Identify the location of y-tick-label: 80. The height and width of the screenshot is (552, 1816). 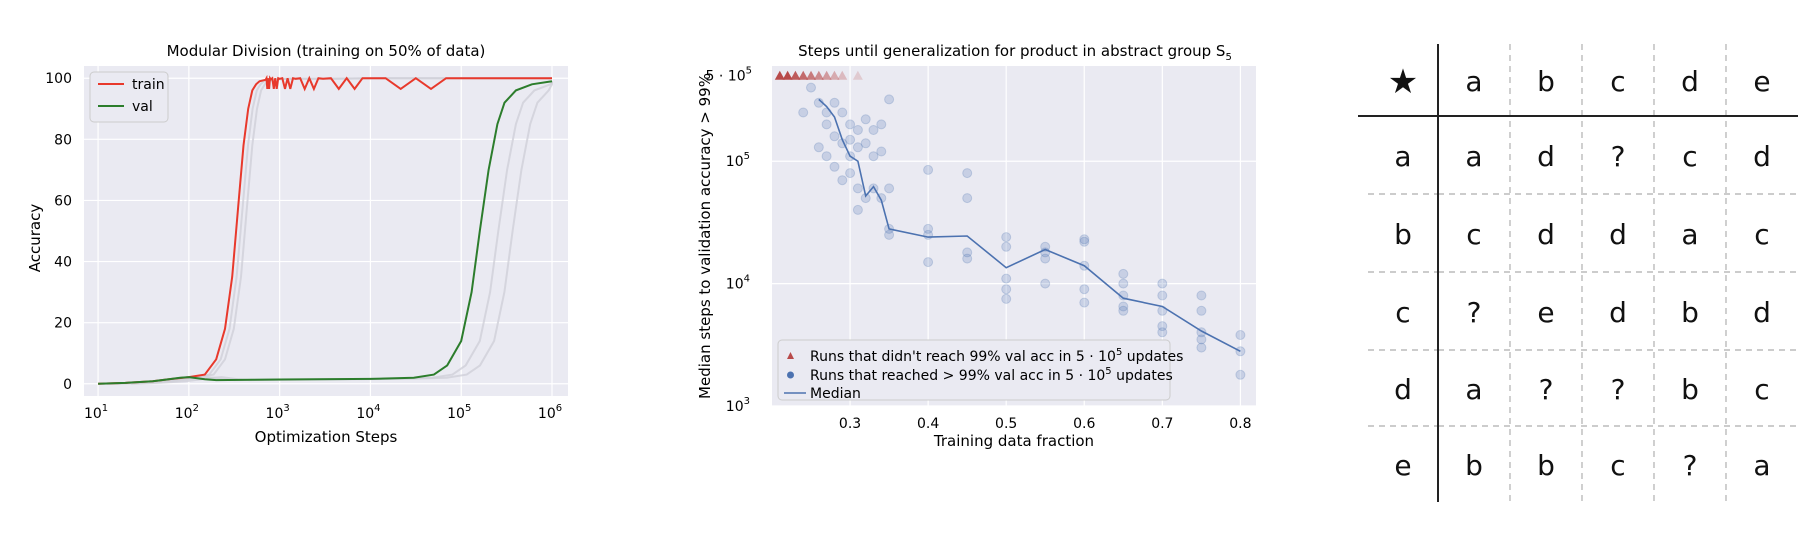
(63, 140).